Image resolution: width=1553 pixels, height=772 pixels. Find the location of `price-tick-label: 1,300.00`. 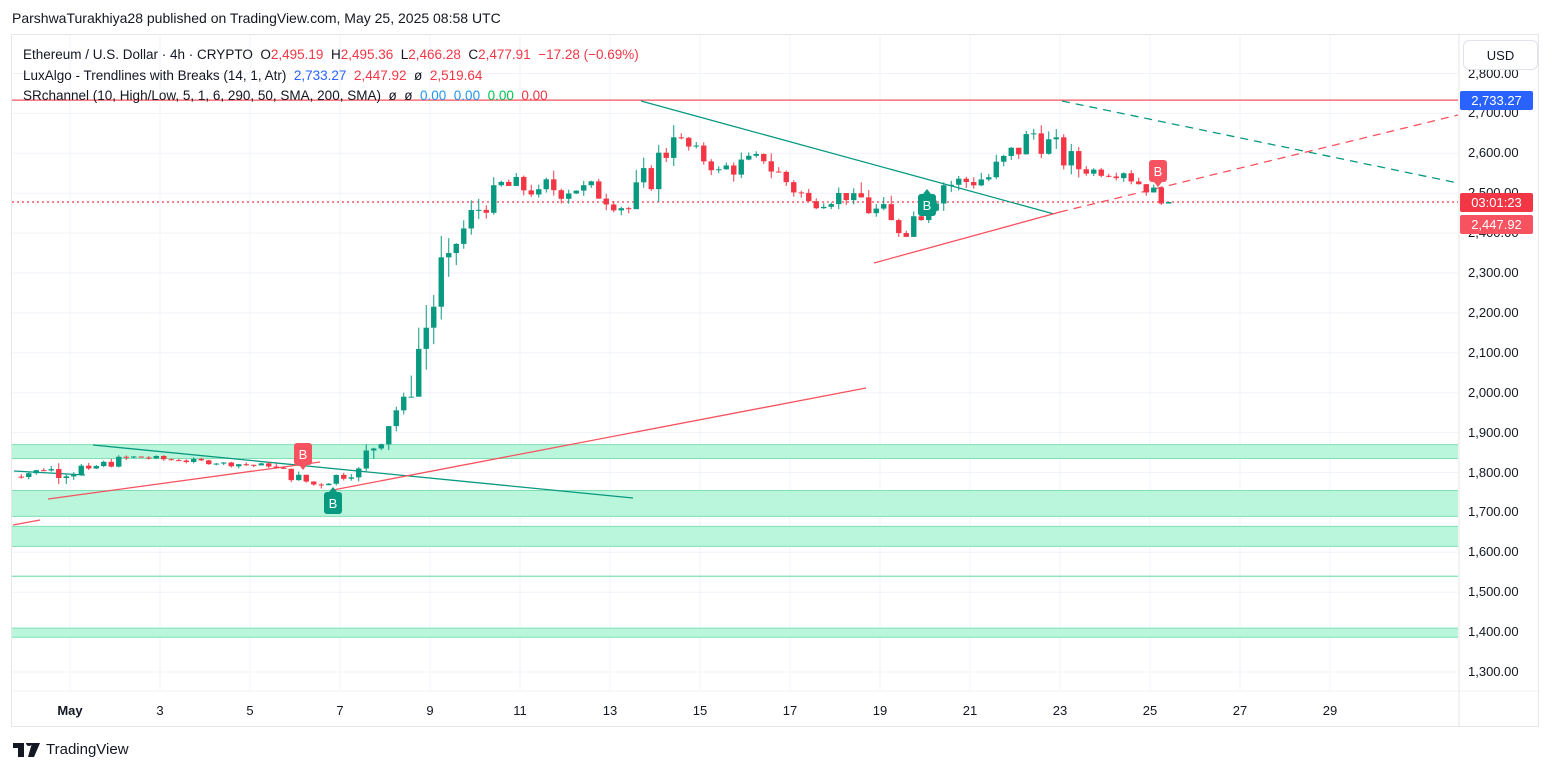

price-tick-label: 1,300.00 is located at coordinates (1493, 671).